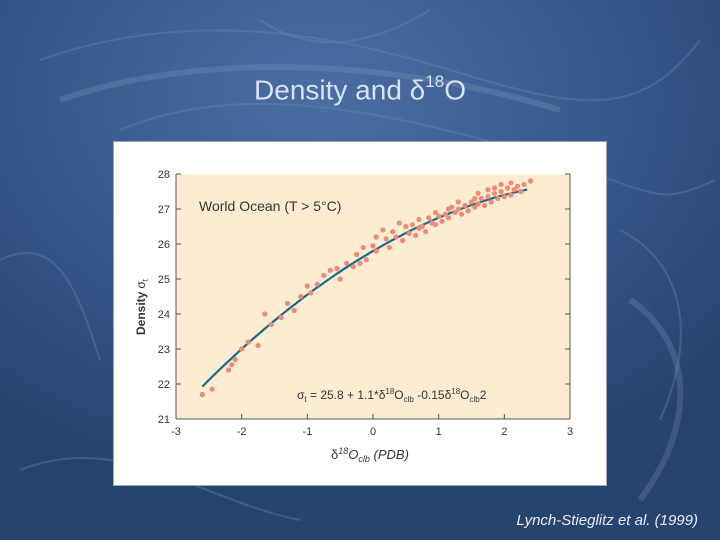  What do you see at coordinates (242, 432) in the screenshot?
I see `x-tick-label: -2` at bounding box center [242, 432].